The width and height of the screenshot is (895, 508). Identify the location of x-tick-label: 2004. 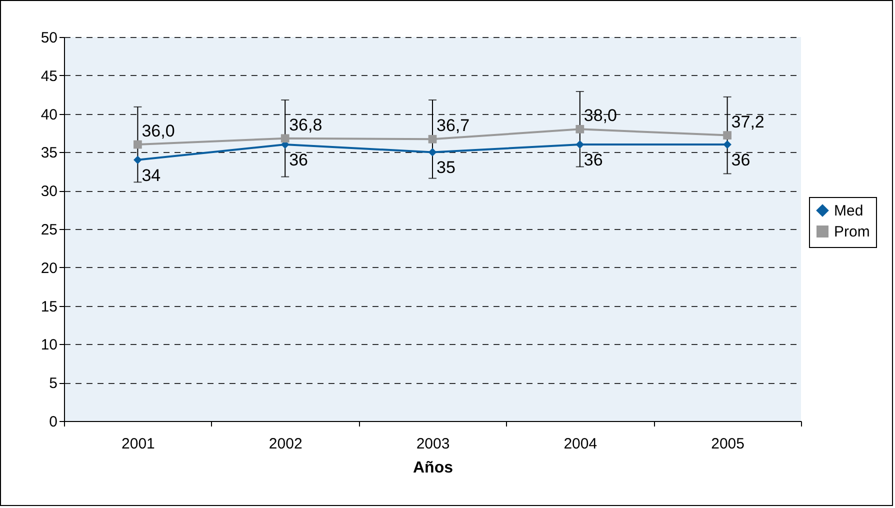
(581, 444).